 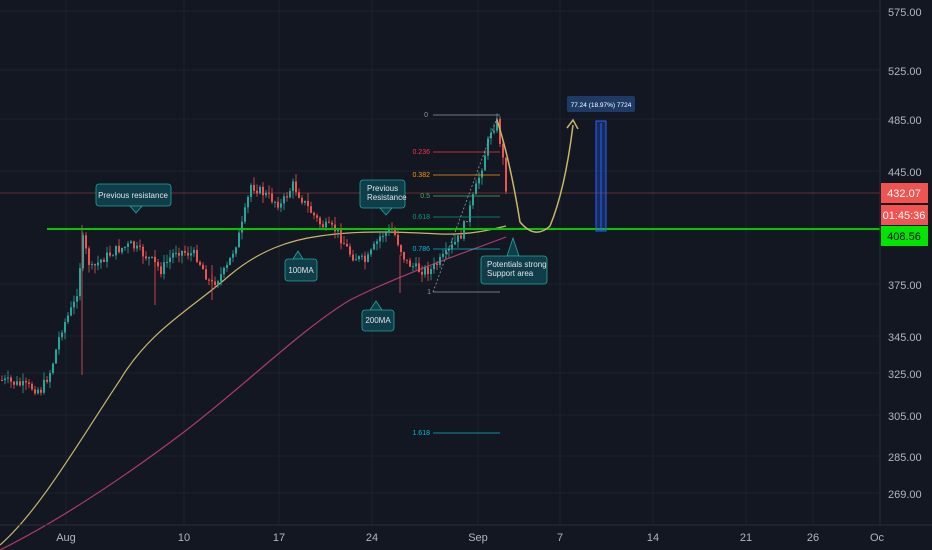 I want to click on time-axis: Aug 10 17 24 Sep 7 14 21 26 Oc, so click(x=466, y=534).